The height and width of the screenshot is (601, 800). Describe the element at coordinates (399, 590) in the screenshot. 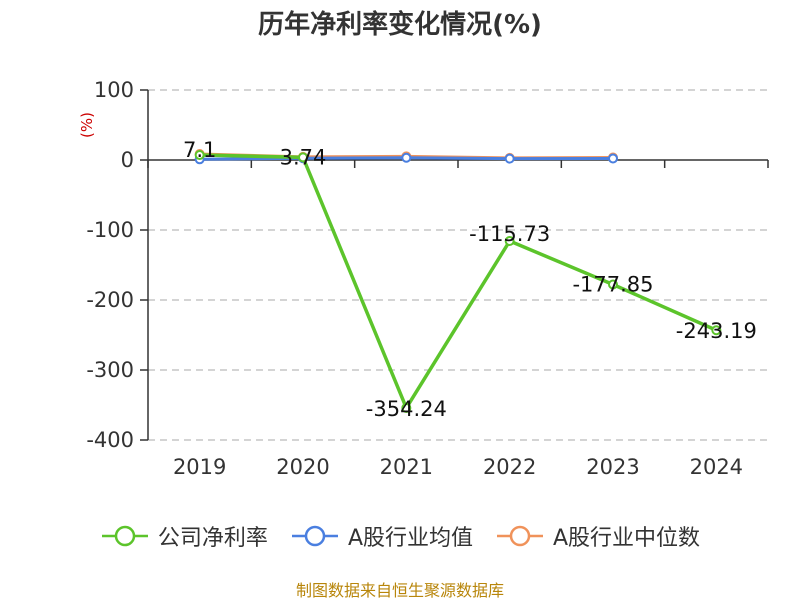

I see `source-note: 制图数据来自恒生聚源数据库` at that location.